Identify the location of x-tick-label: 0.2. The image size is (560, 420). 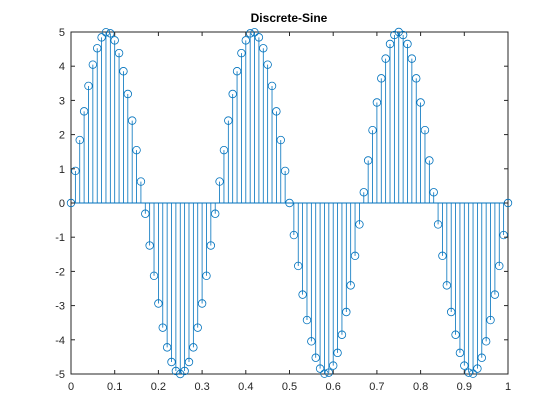
(158, 387).